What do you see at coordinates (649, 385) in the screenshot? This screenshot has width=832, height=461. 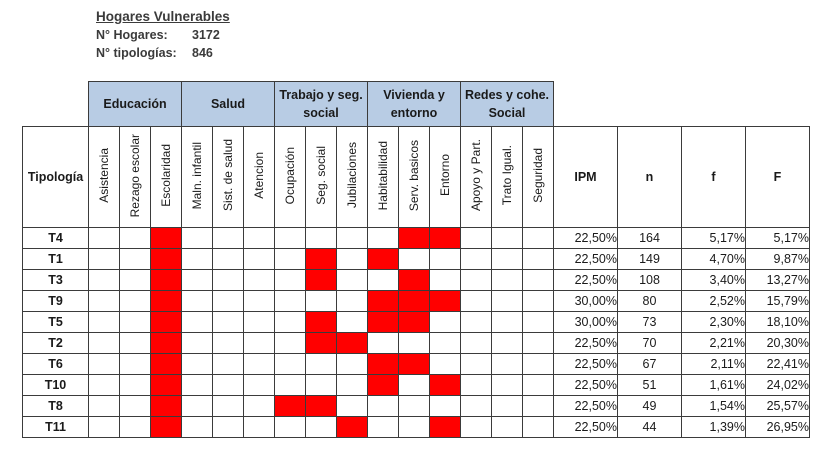 I see `n-cell: 51` at bounding box center [649, 385].